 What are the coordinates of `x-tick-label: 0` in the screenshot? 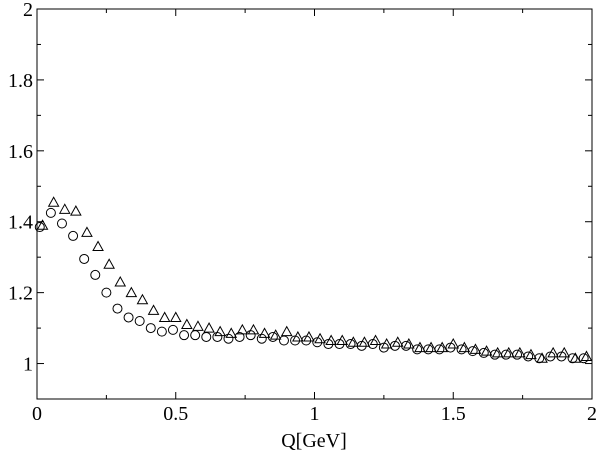 It's located at (37, 414).